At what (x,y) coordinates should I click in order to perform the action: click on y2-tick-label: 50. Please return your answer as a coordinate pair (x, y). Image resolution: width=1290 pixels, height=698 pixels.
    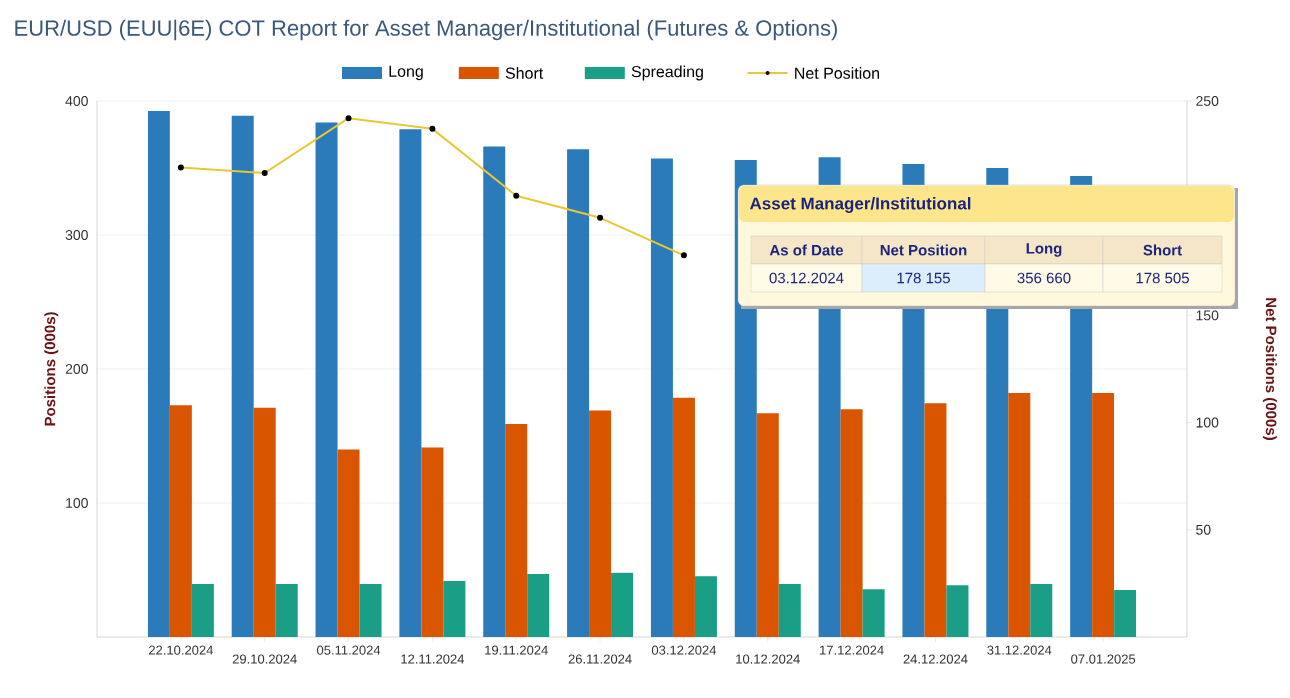
    Looking at the image, I should click on (1203, 529).